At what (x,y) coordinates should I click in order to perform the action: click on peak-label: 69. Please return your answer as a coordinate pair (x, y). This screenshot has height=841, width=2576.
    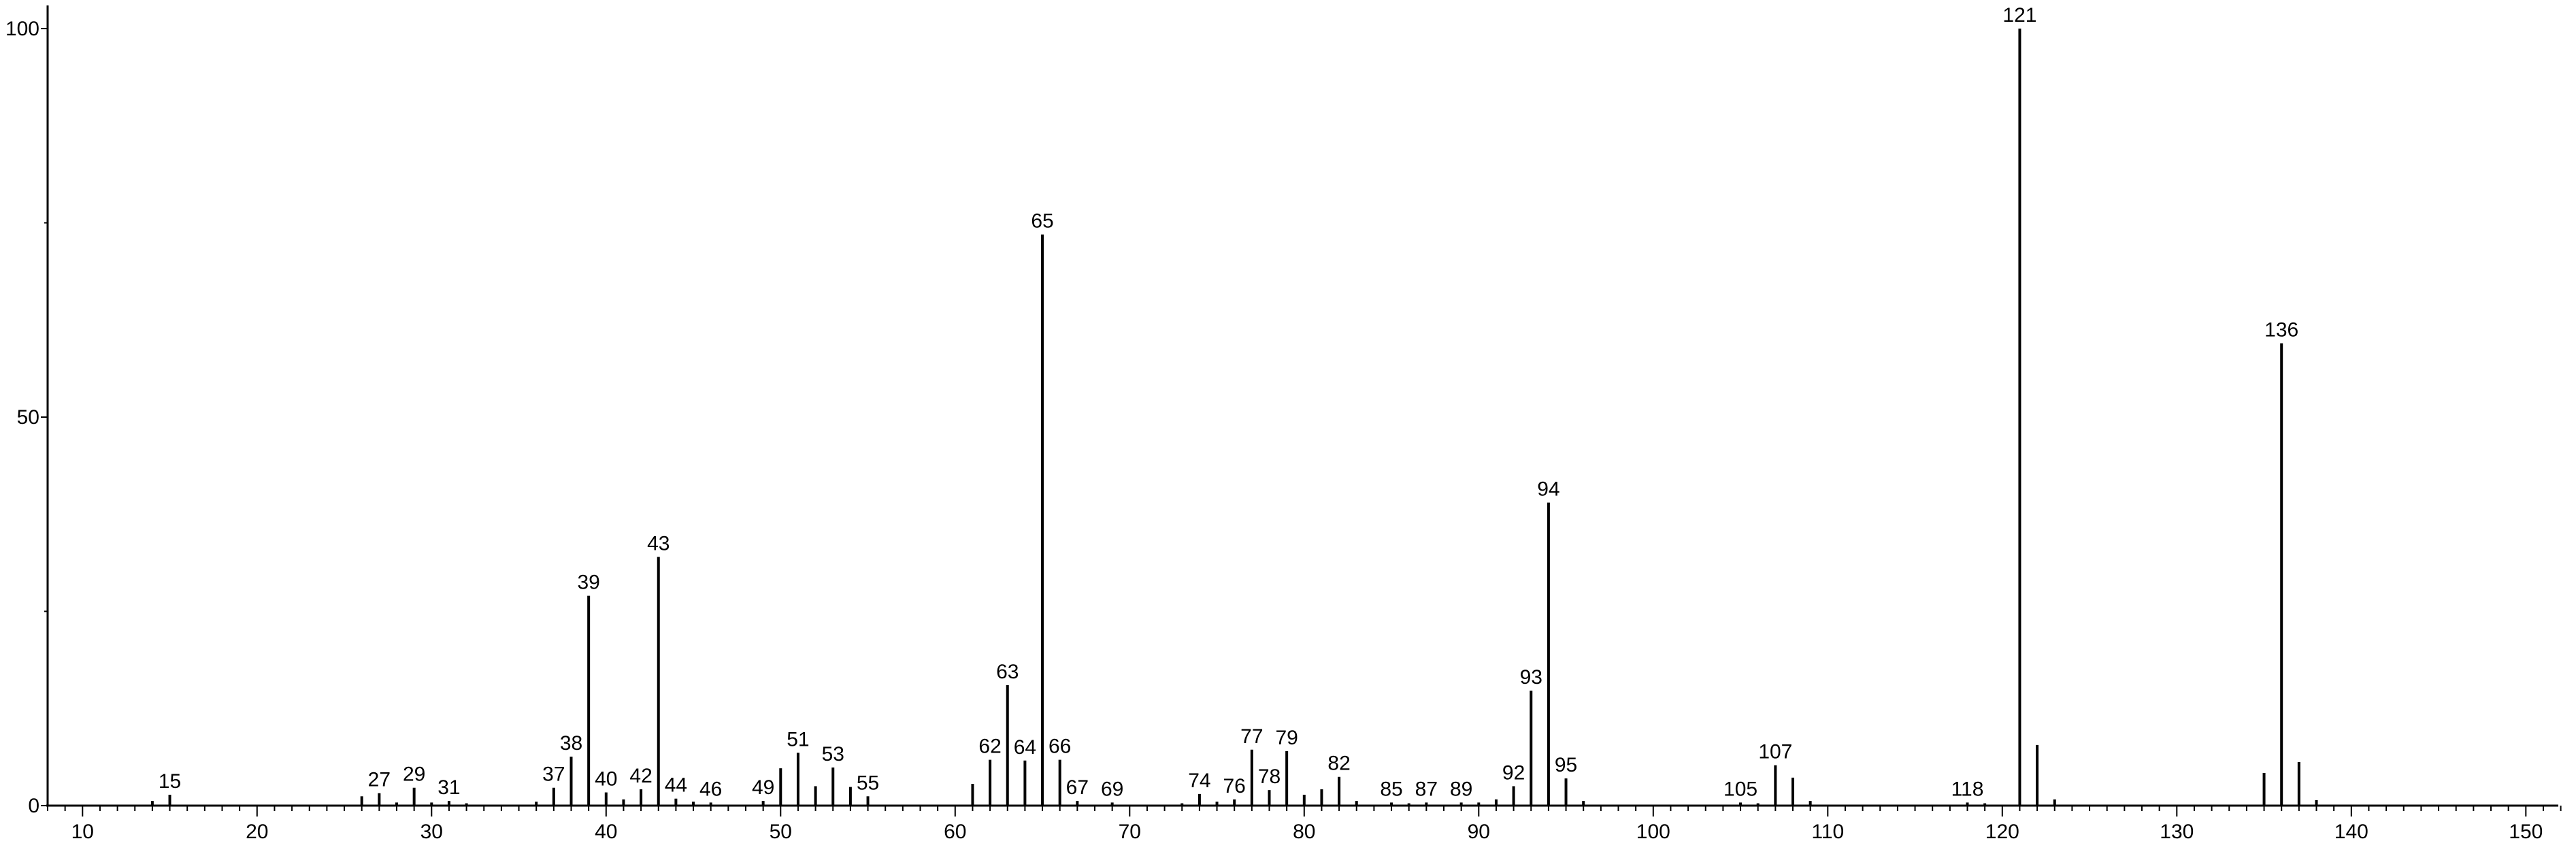
    Looking at the image, I should click on (1112, 789).